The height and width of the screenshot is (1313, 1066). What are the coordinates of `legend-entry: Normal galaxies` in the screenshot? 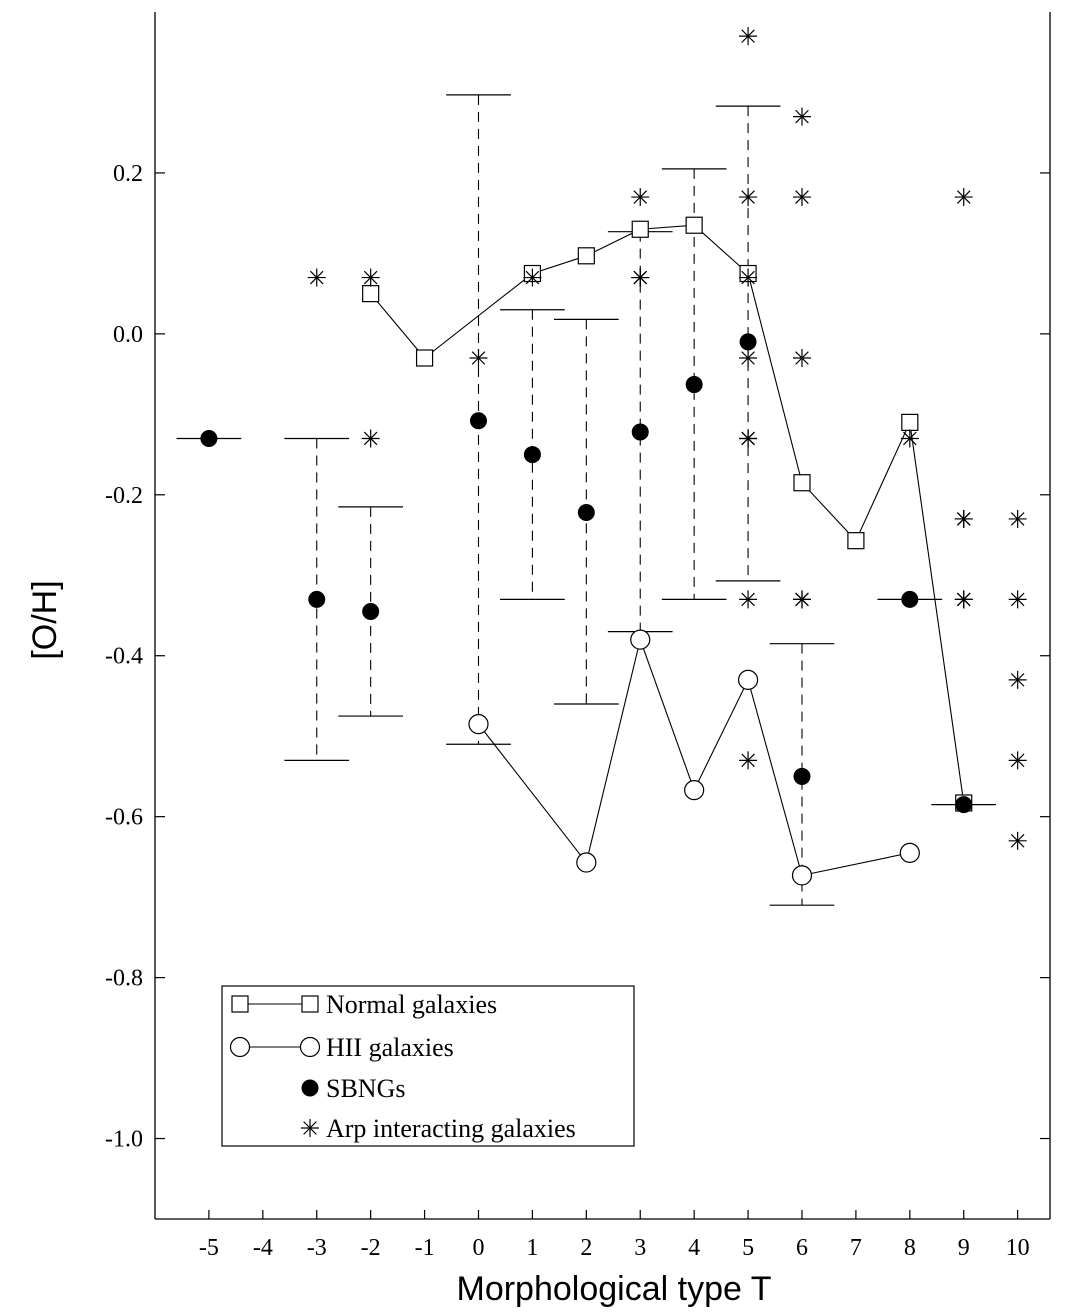 It's located at (364, 1004).